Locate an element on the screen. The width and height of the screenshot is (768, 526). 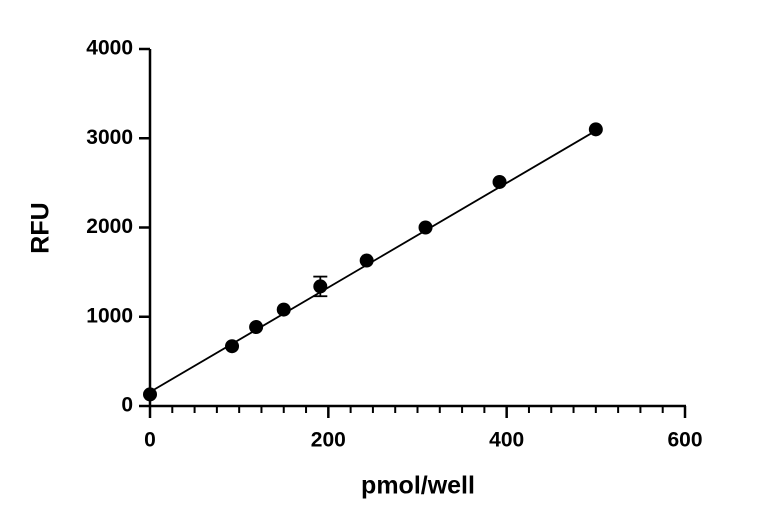
x-tick-label: 600 is located at coordinates (684, 440).